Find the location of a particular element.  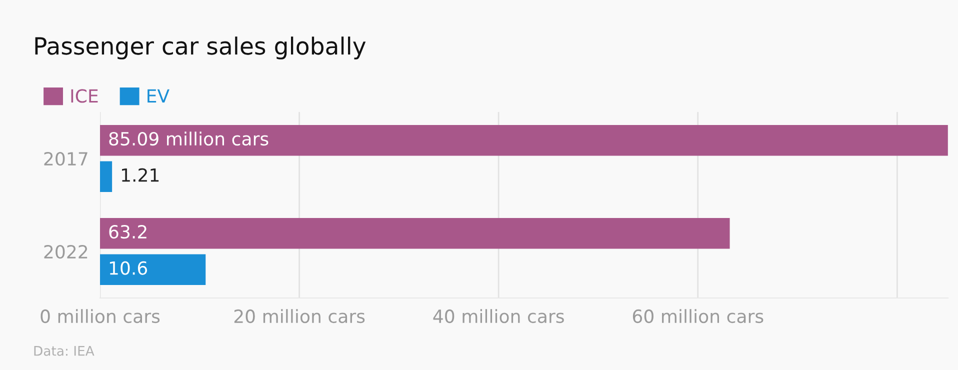

x-tick-label: 0 million cars is located at coordinates (100, 316).